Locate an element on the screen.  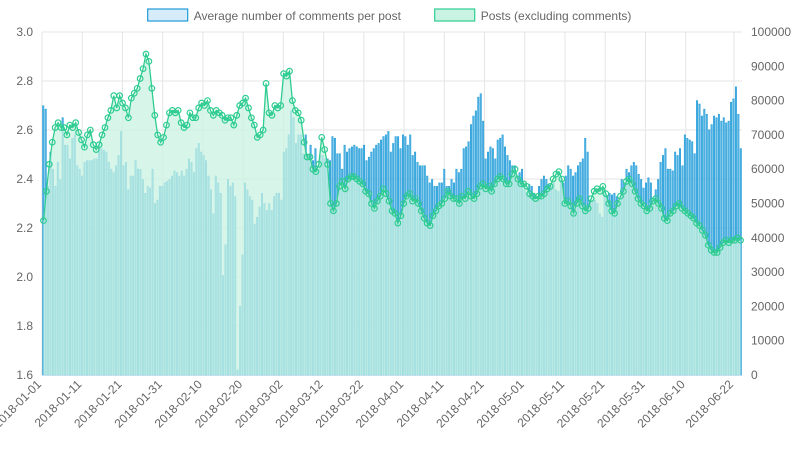
legend-swatch is located at coordinates (455, 15).